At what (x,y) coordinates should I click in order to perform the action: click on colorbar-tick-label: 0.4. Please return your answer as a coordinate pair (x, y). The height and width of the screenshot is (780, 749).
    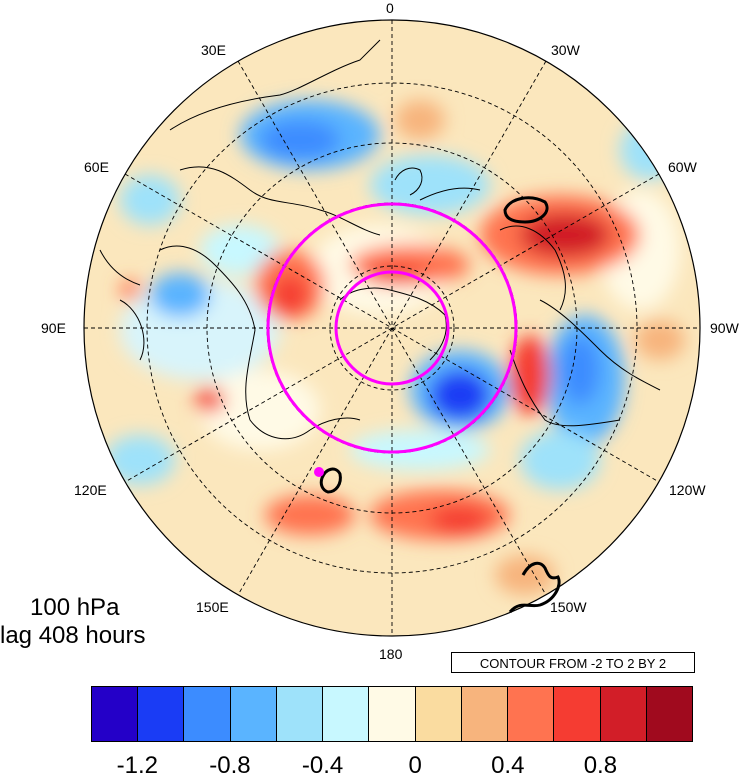
    Looking at the image, I should click on (508, 765).